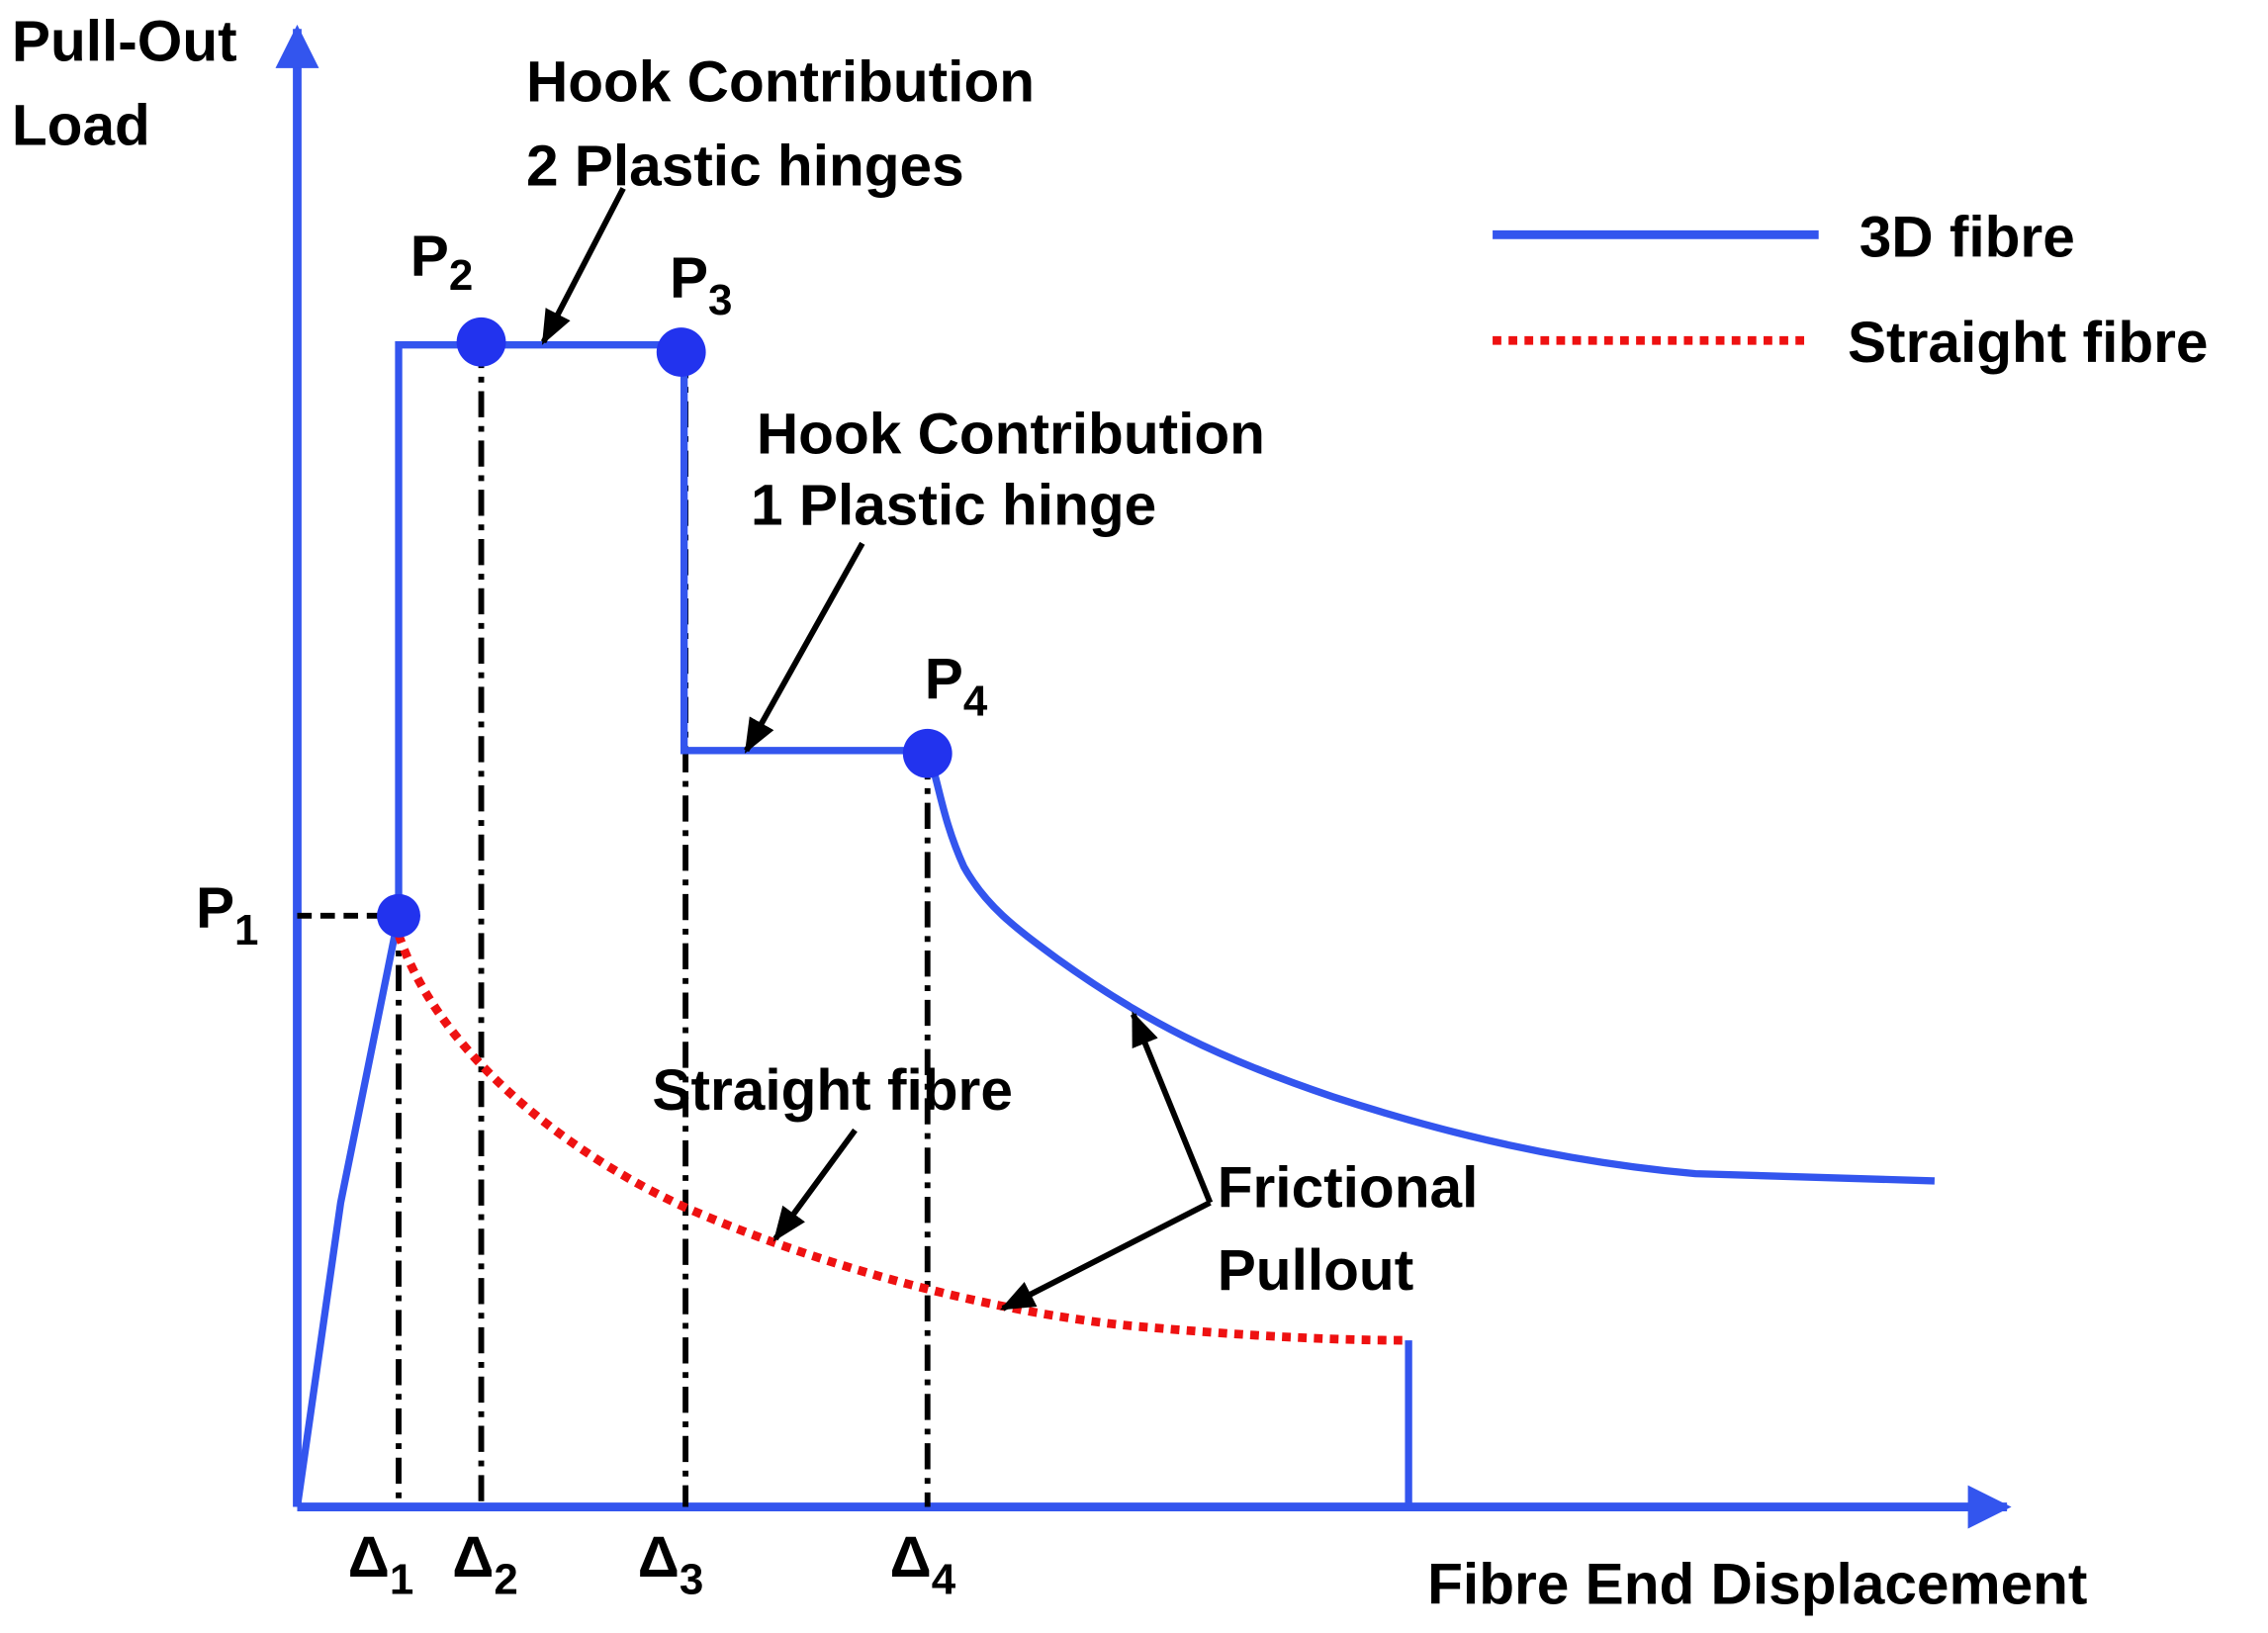 The image size is (2268, 1633). I want to click on y-axis-label: Load, so click(81, 125).